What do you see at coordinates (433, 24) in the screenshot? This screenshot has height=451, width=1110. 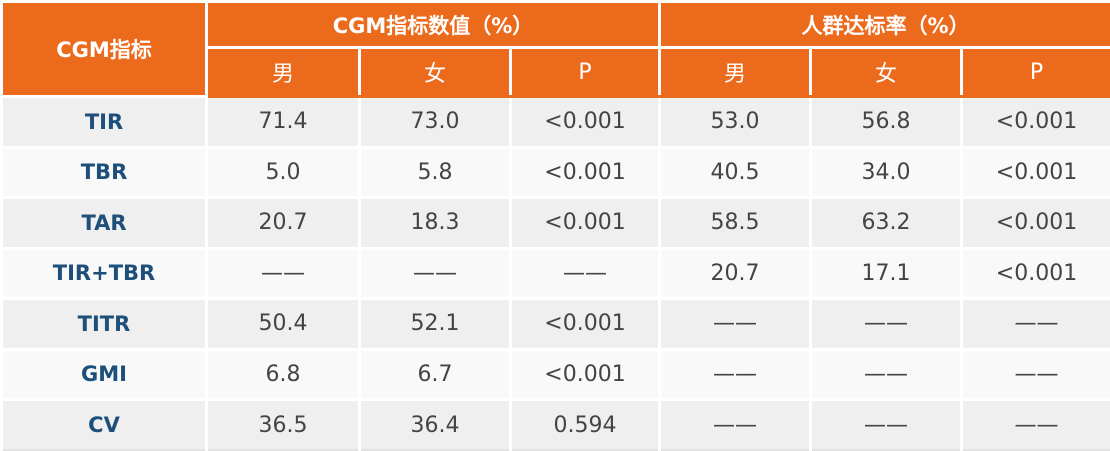 I see `group-header: CGM指标数值（%）` at bounding box center [433, 24].